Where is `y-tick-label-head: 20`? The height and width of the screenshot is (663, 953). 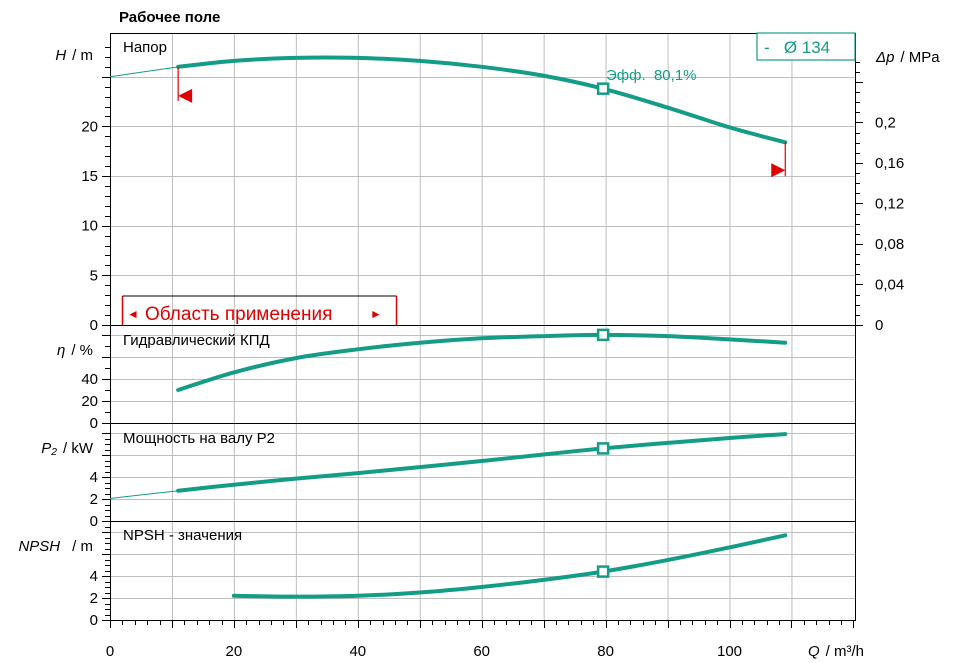
y-tick-label-head: 20 is located at coordinates (89, 126).